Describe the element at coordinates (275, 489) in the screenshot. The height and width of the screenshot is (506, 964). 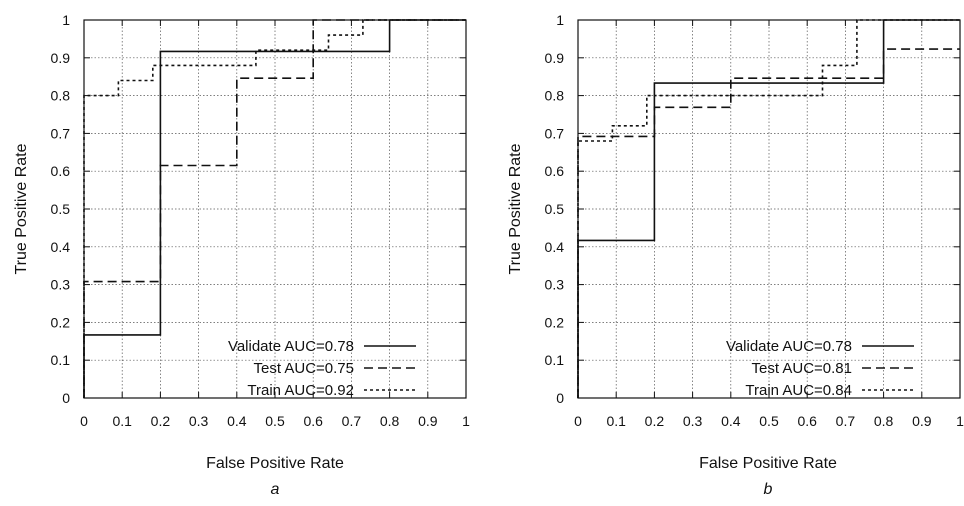
I see `panel-label: a` at that location.